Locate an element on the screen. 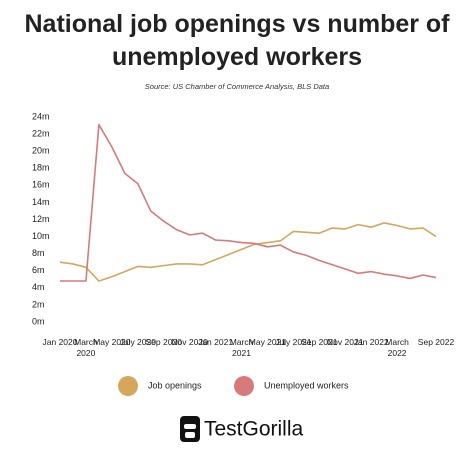 This screenshot has height=474, width=474. x-tick-label: Jan 2020 is located at coordinates (60, 342).